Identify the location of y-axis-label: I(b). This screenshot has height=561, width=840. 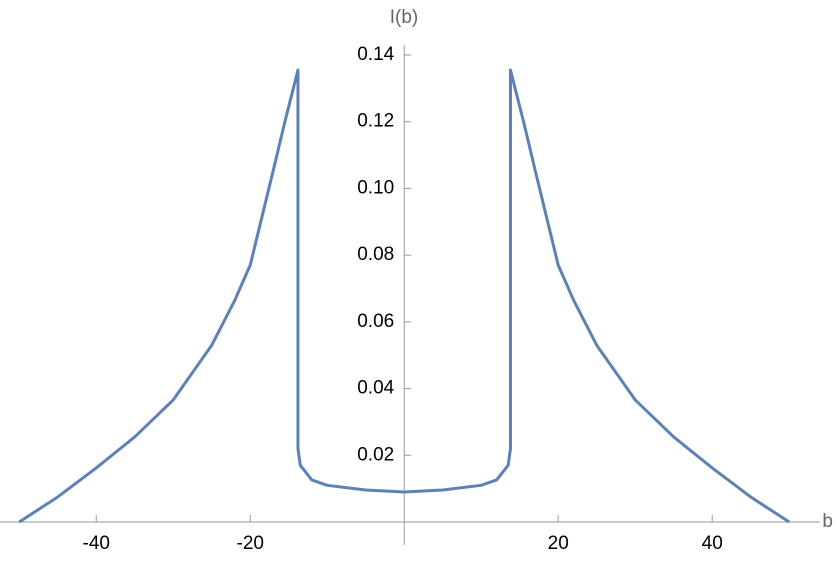
(404, 17).